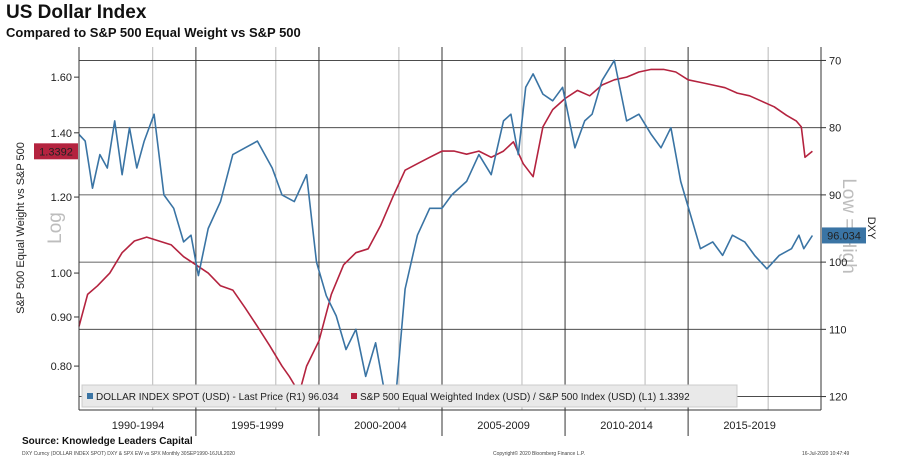 This screenshot has height=467, width=904. I want to click on category-label-2010-2014: 2010-2014, so click(626, 426).